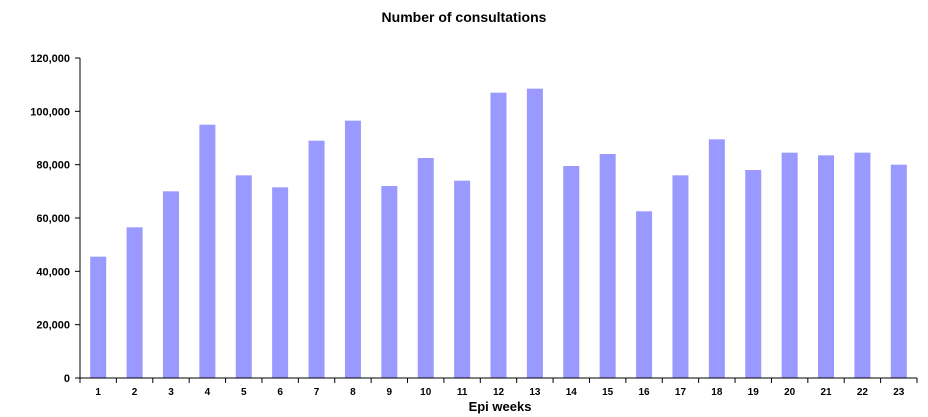 Image resolution: width=928 pixels, height=417 pixels. Describe the element at coordinates (53, 219) in the screenshot. I see `y-tick-label: 60,000` at that location.